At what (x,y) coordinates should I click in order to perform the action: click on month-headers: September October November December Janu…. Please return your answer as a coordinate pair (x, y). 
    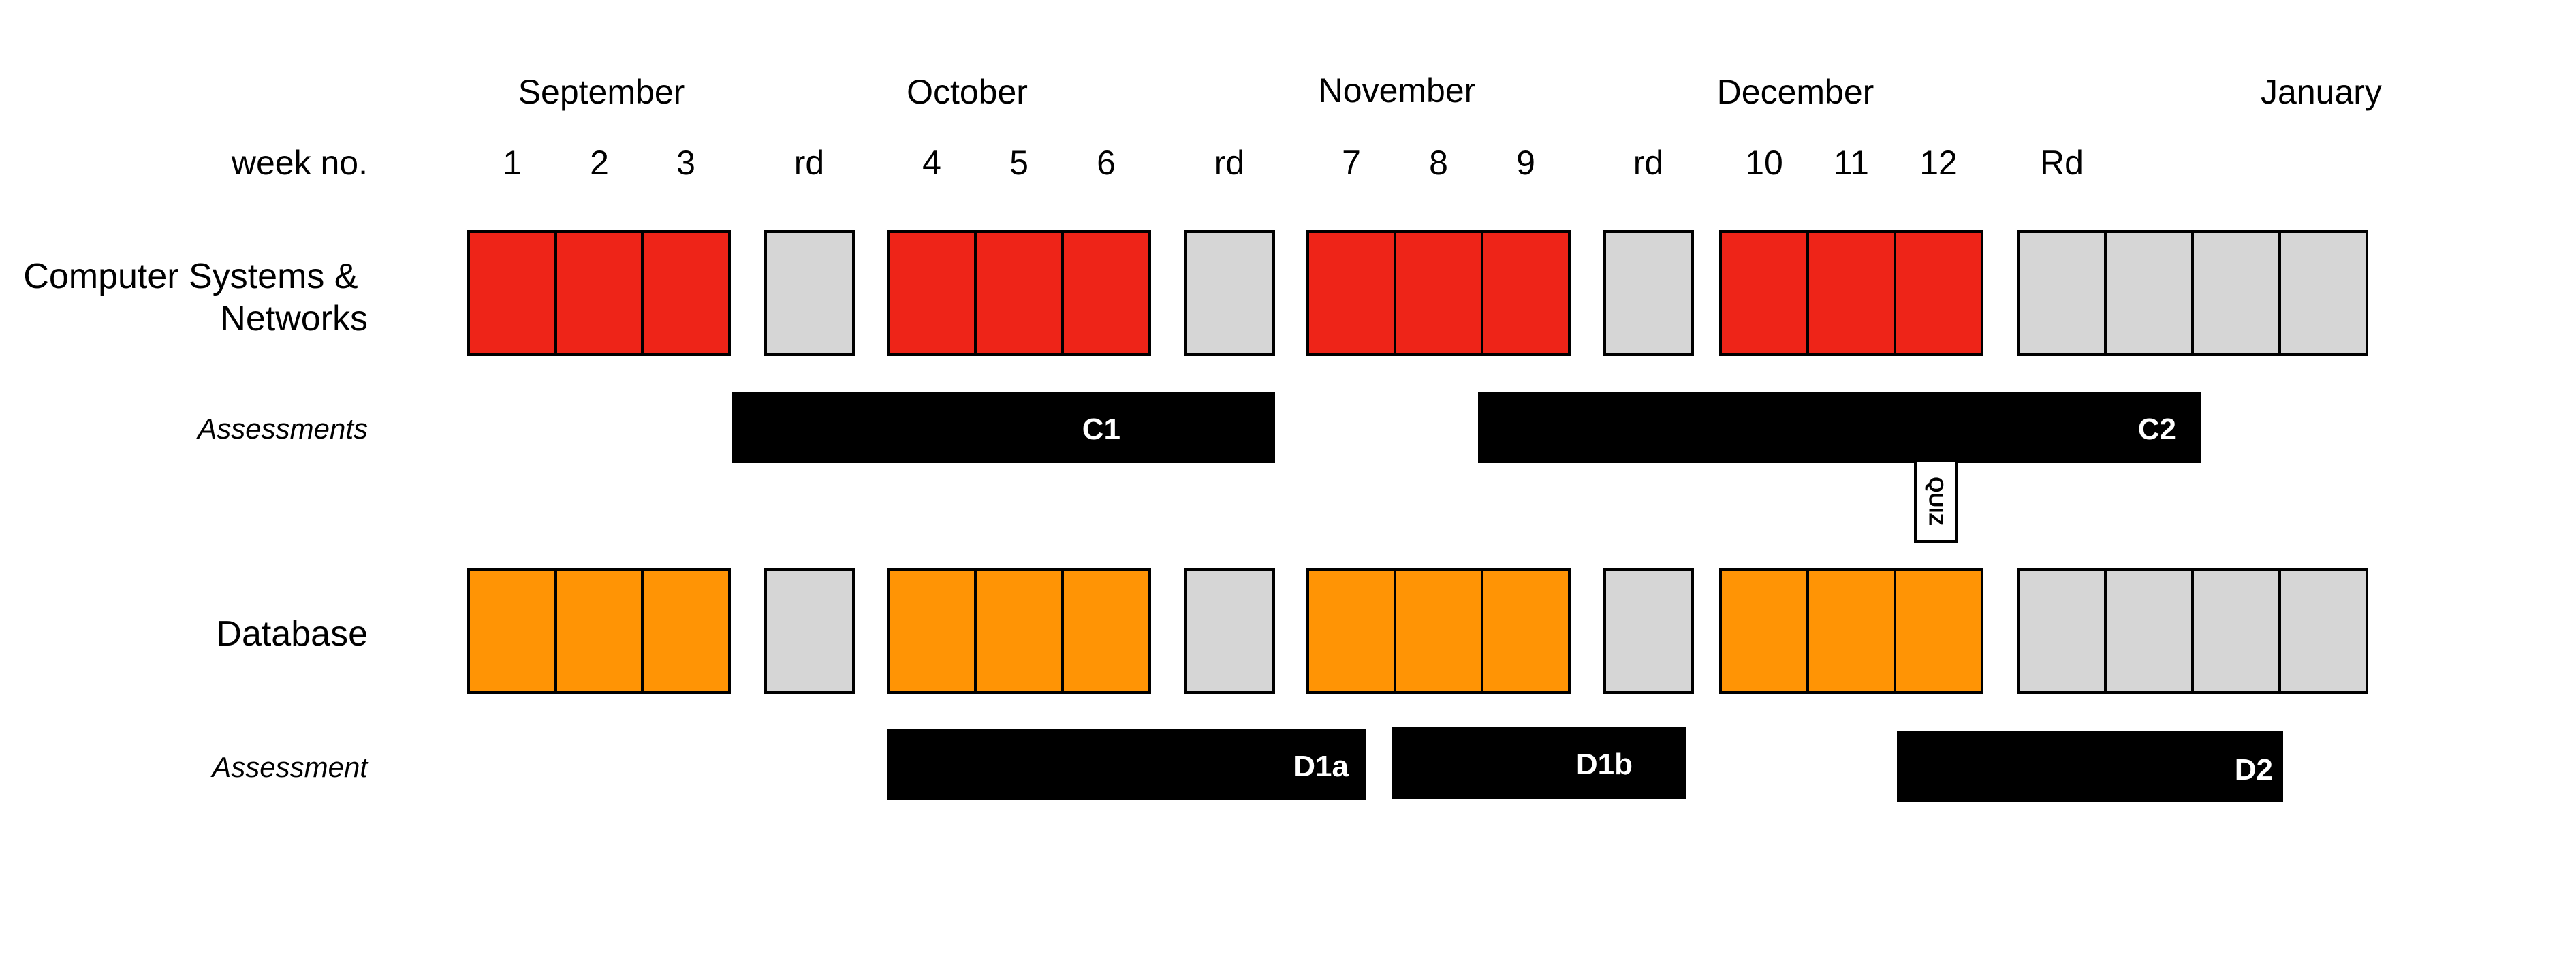
    Looking at the image, I should click on (1450, 91).